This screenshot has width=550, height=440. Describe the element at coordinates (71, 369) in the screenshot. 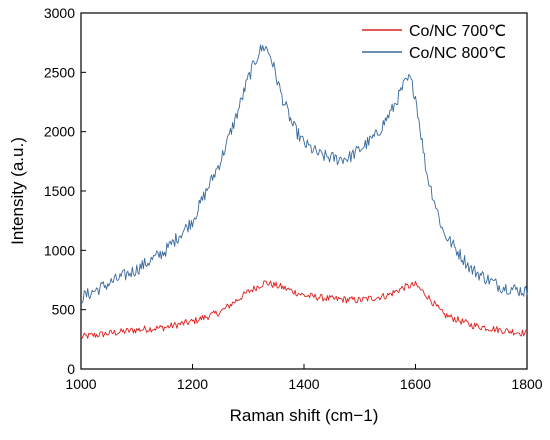

I see `y-tick-label: 0` at that location.